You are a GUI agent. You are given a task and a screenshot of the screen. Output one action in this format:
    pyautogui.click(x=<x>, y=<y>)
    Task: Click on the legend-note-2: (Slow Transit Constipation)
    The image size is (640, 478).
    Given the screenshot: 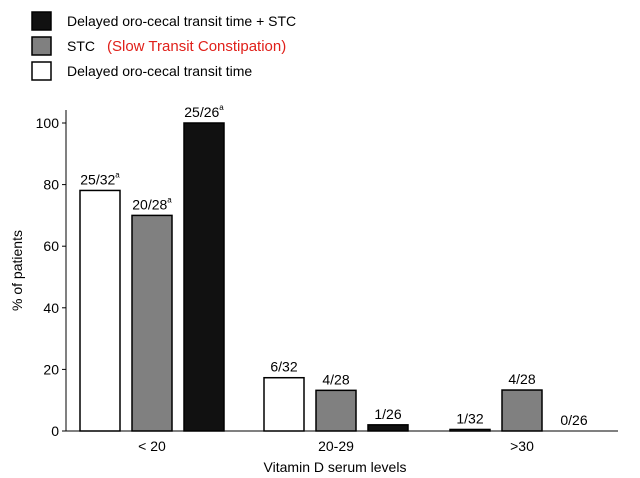 What is the action you would take?
    pyautogui.click(x=196, y=46)
    